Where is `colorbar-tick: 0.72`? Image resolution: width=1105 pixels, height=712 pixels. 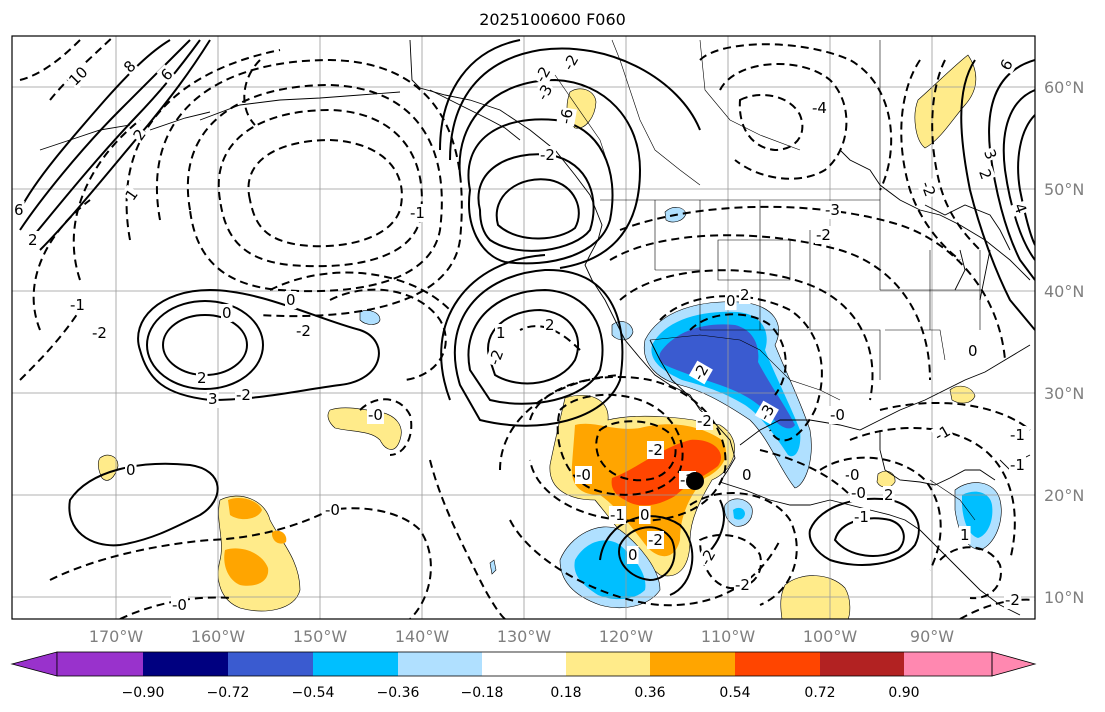
colorbar-tick: 0.72 is located at coordinates (819, 693).